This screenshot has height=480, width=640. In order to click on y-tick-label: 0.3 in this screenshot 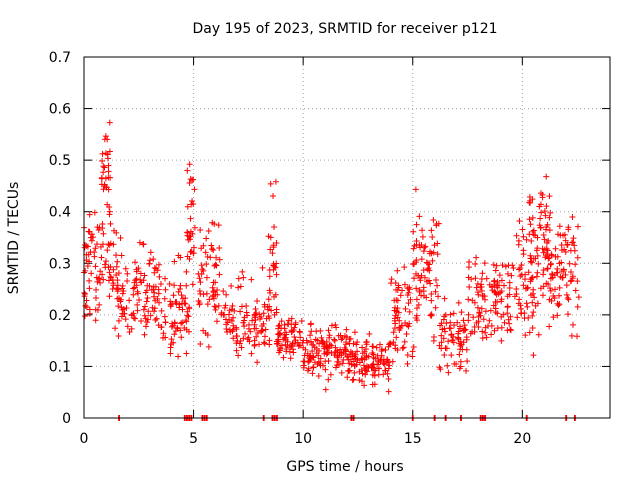, I will do `click(60, 264)`.